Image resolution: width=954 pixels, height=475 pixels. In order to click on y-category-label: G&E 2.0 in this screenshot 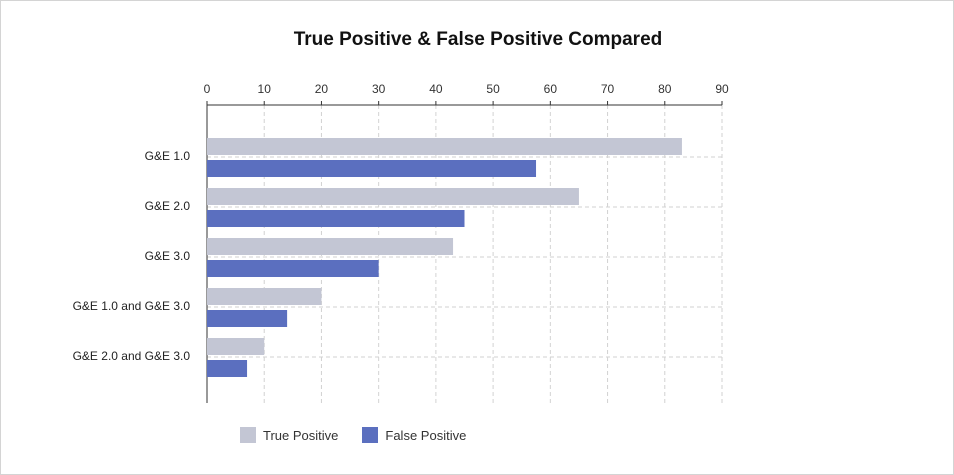, I will do `click(168, 206)`.